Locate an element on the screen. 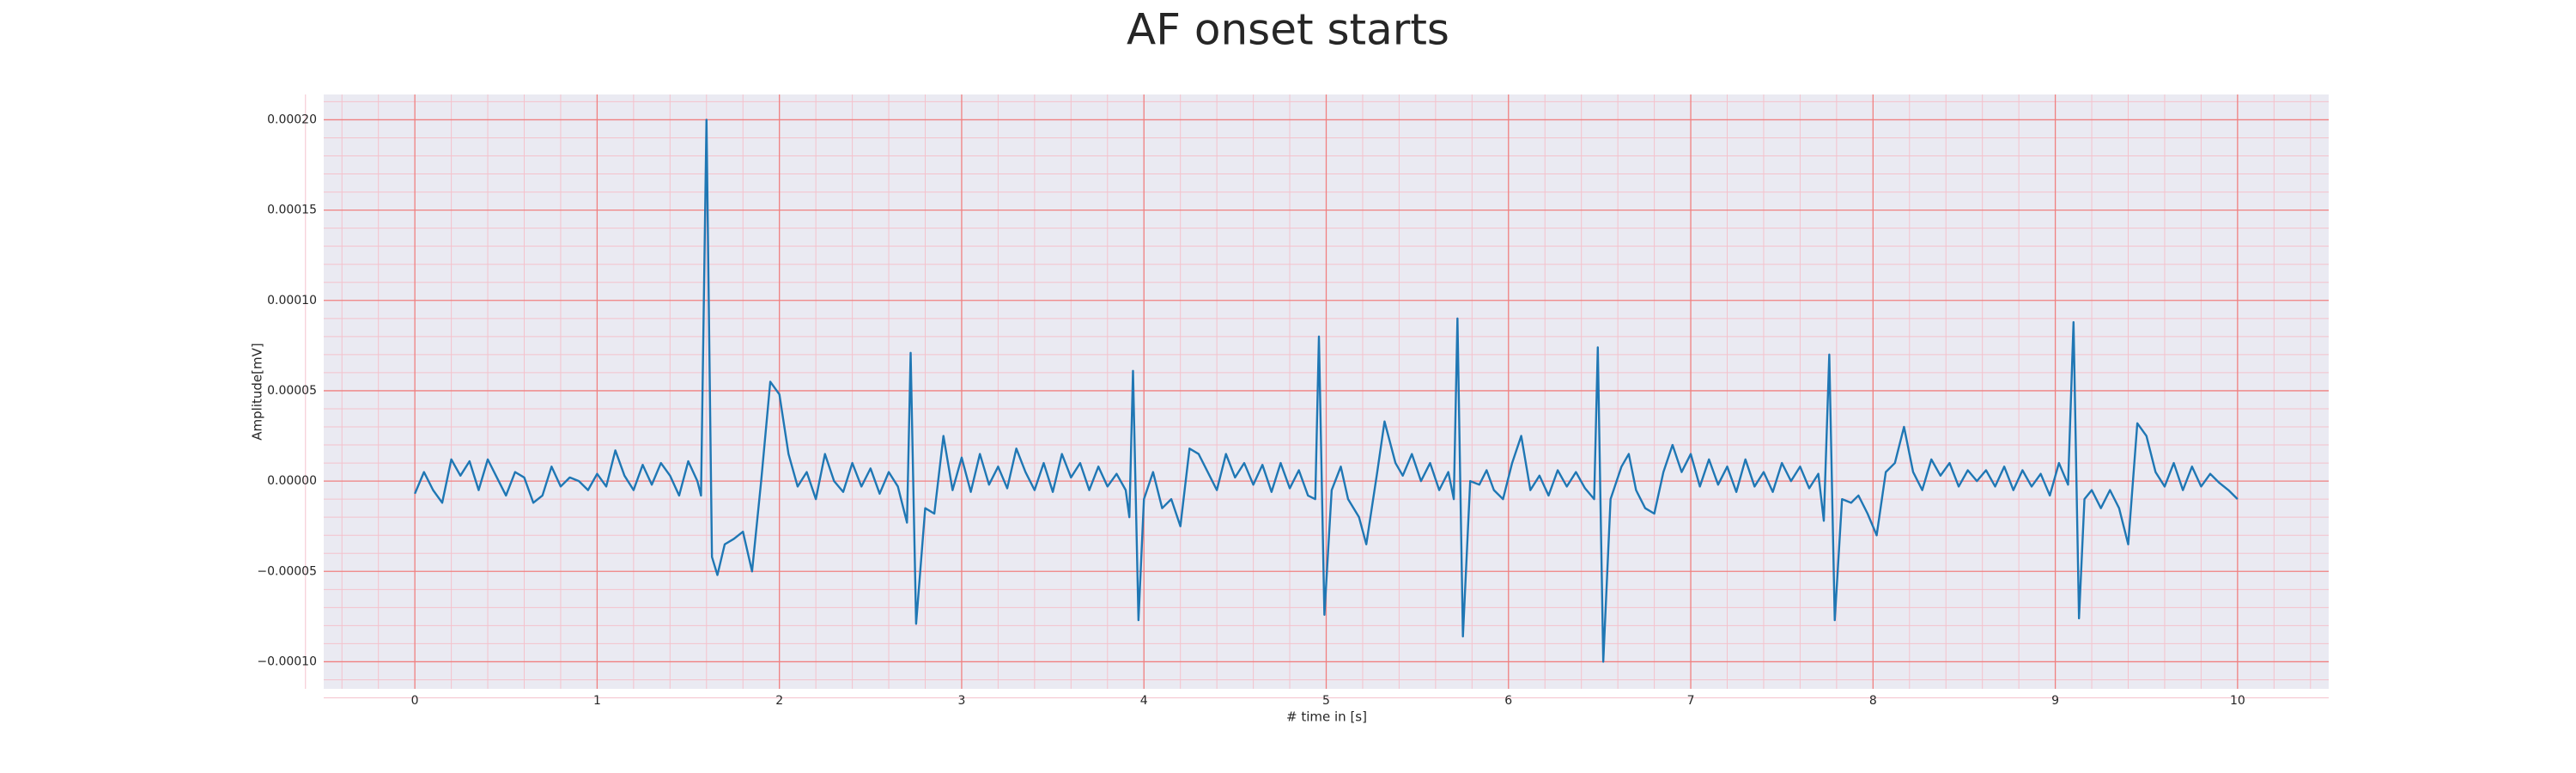 The height and width of the screenshot is (773, 2576). x-tick-label: 6 is located at coordinates (1508, 701).